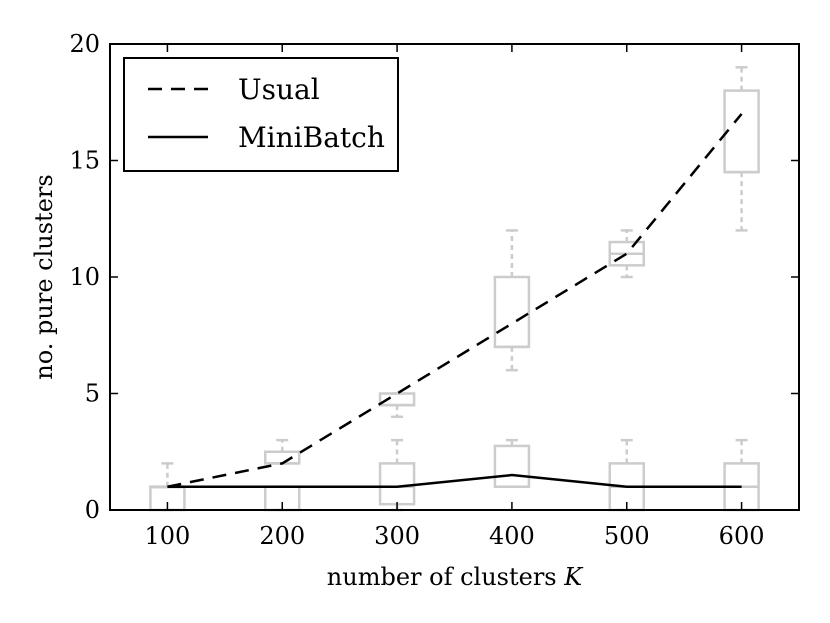 The image size is (830, 623). I want to click on y-axis-label: no. pure clusters, so click(44, 276).